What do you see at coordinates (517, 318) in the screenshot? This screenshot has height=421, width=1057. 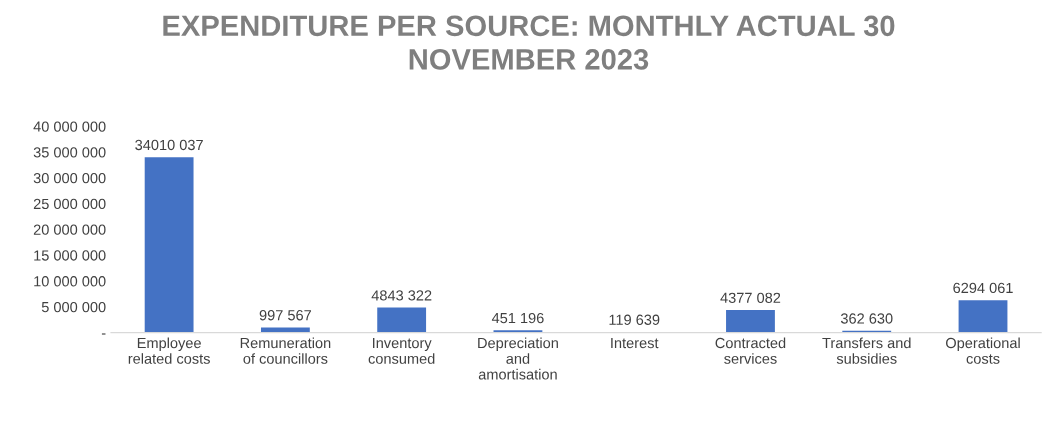 I see `data-label: 451 196` at bounding box center [517, 318].